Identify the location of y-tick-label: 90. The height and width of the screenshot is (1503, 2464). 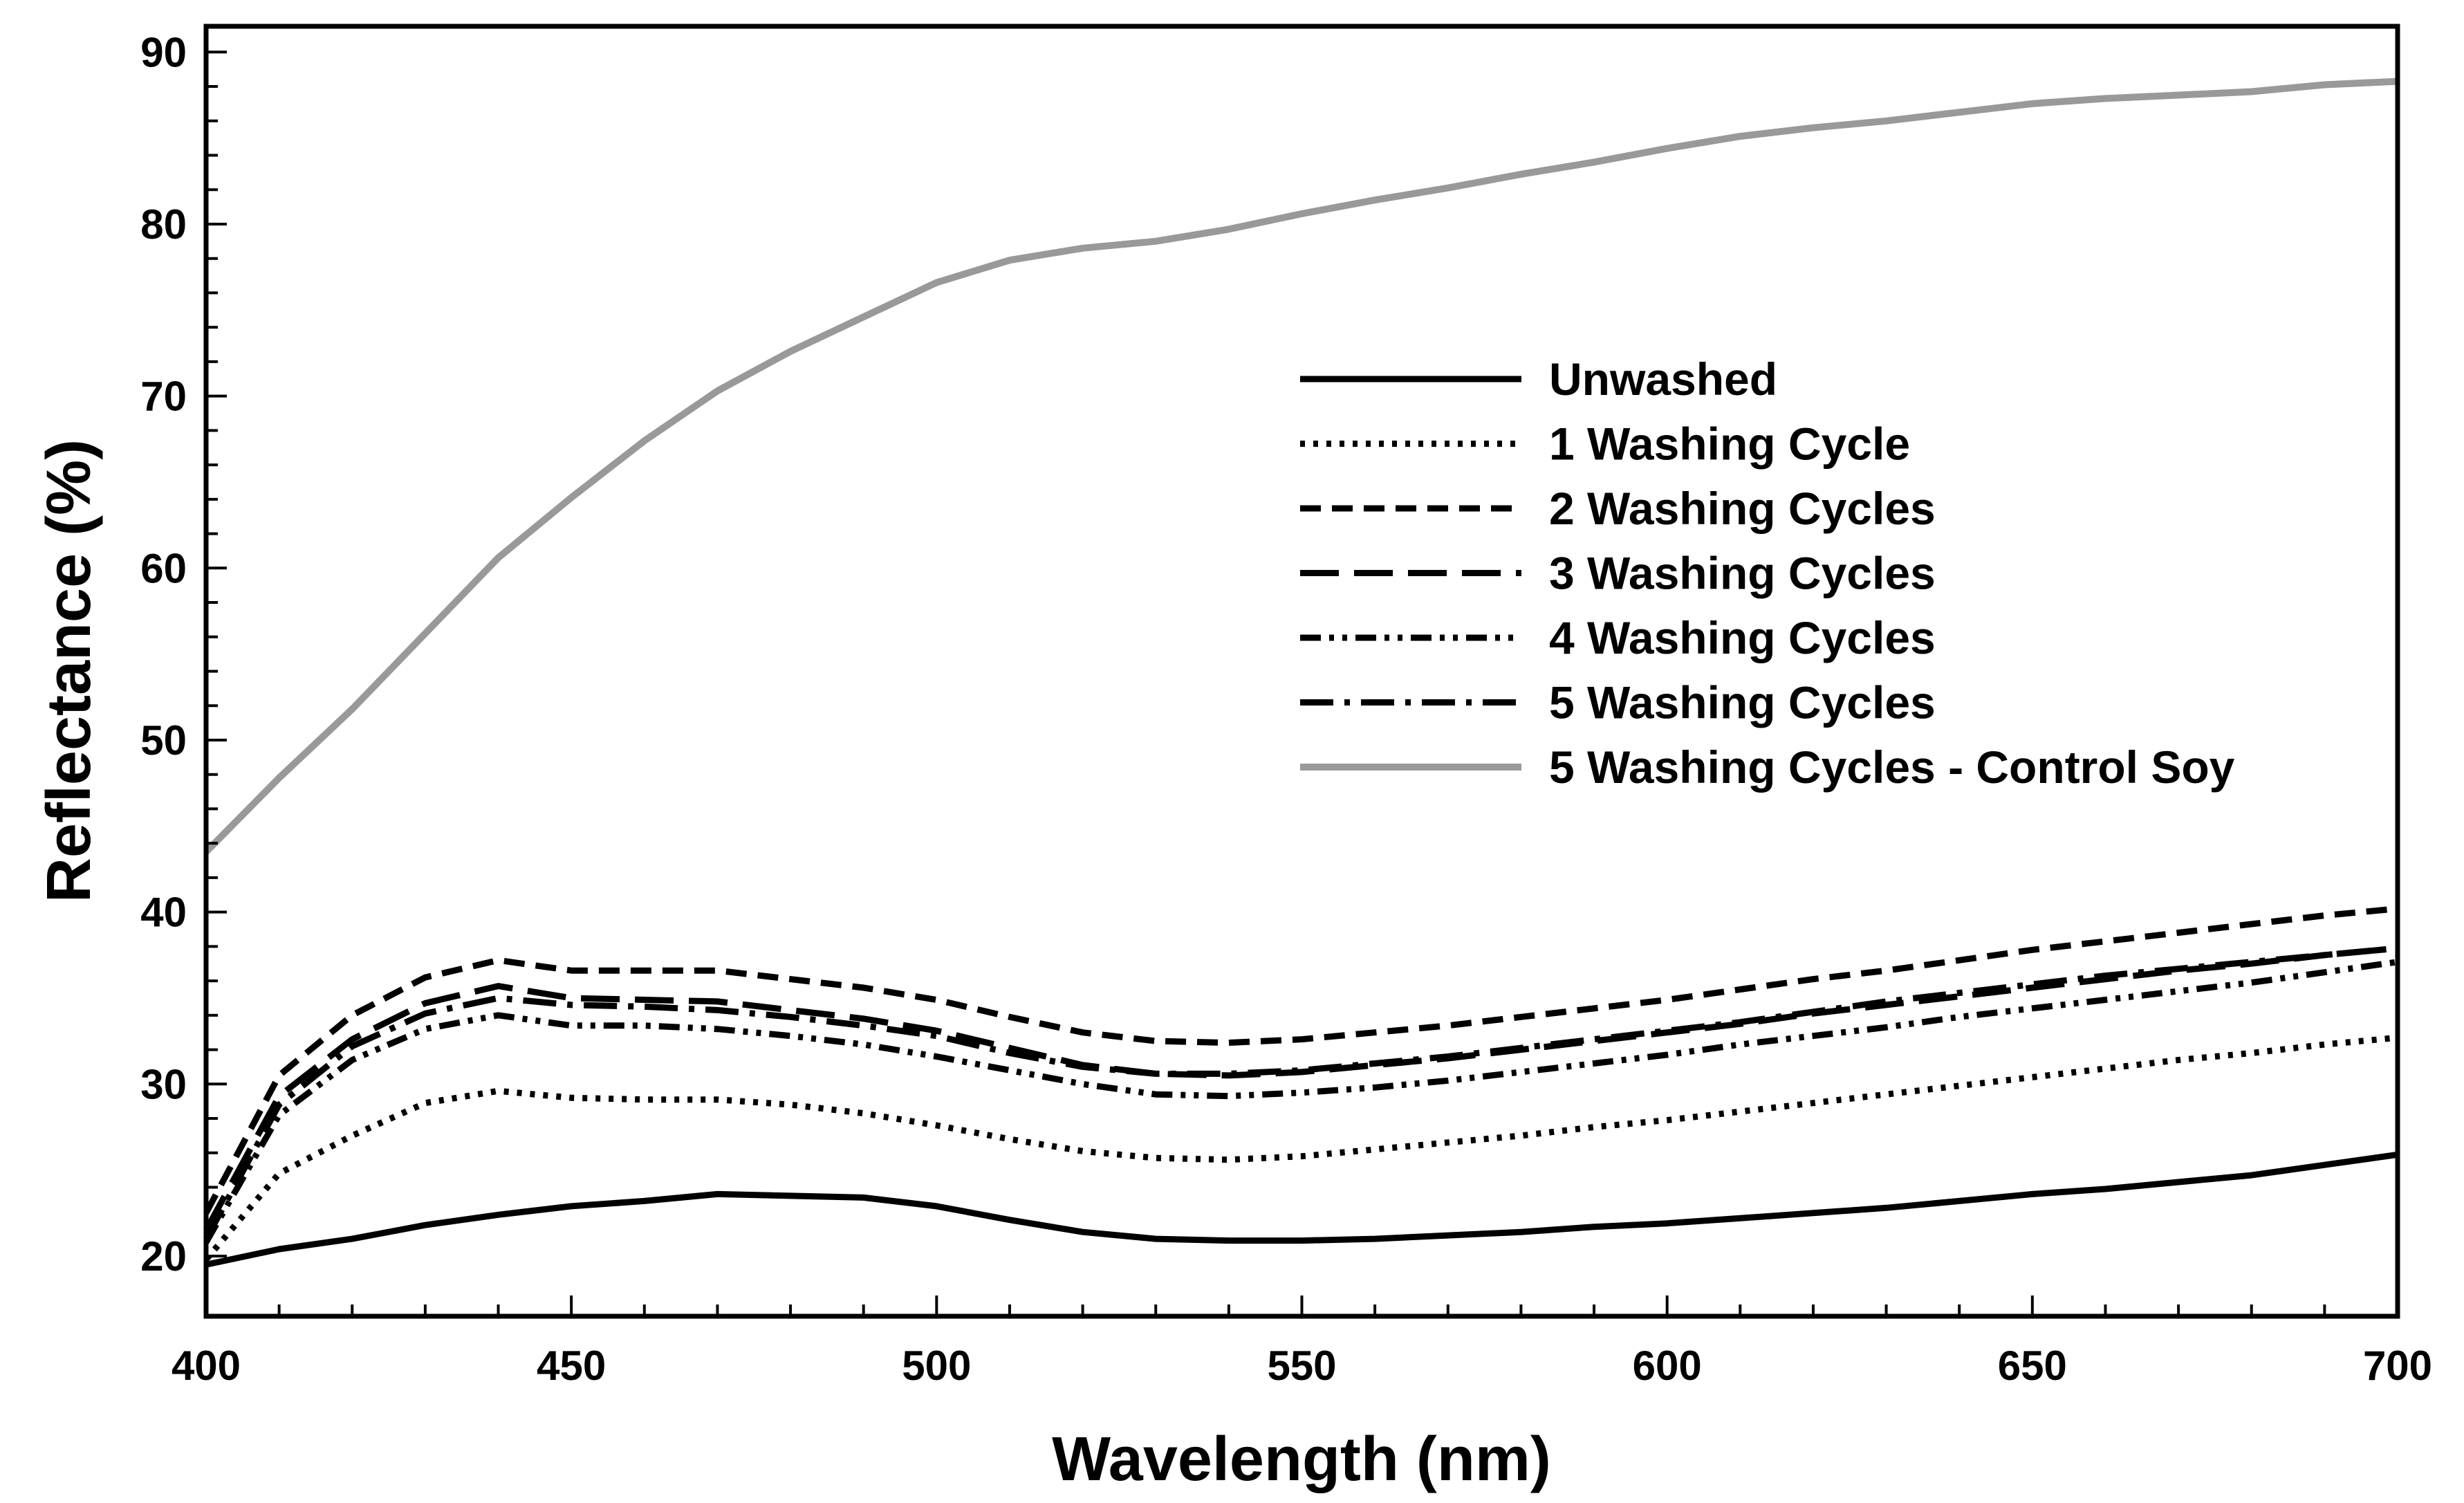
(163, 52).